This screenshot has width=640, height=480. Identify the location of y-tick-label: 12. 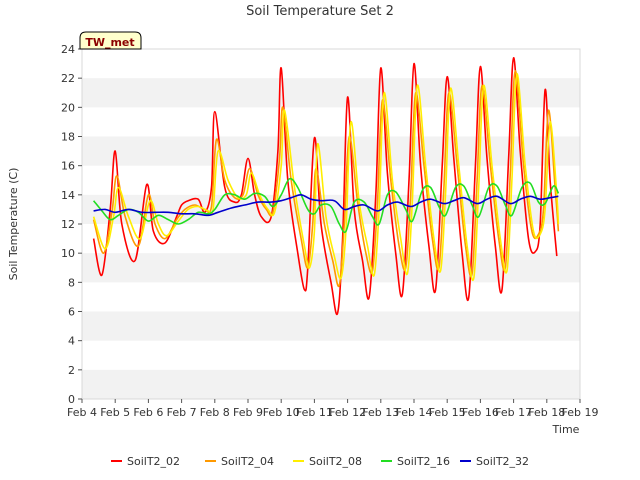
(68, 224).